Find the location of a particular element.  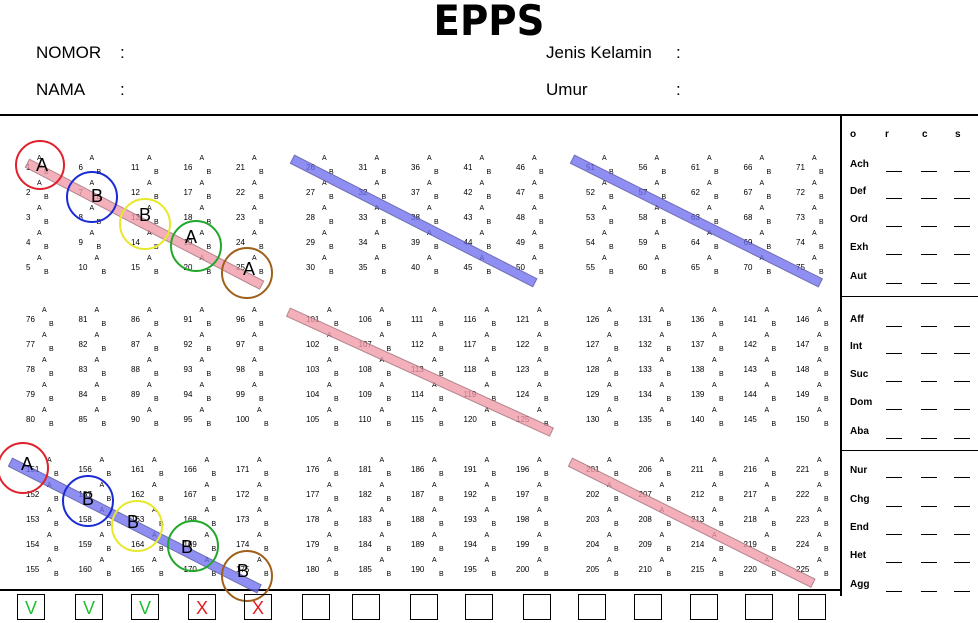

item-100: 100 A B is located at coordinates (259, 418).